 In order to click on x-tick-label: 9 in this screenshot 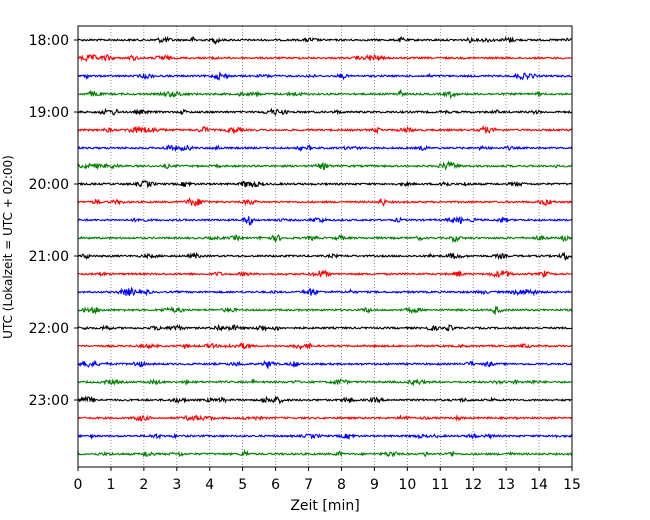, I will do `click(374, 485)`.